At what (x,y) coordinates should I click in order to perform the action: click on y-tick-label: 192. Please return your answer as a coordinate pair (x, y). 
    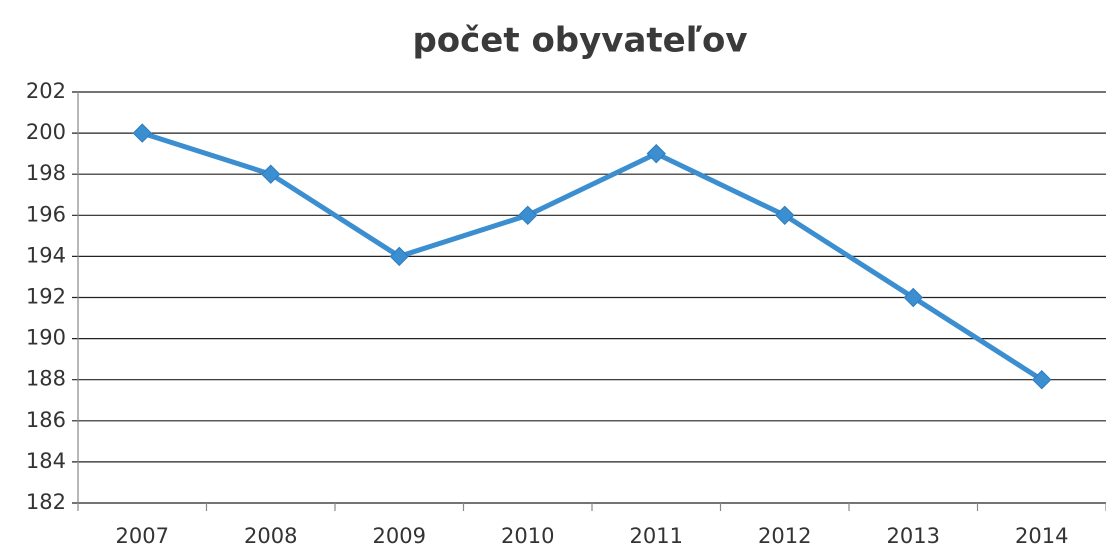
    Looking at the image, I should click on (46, 297).